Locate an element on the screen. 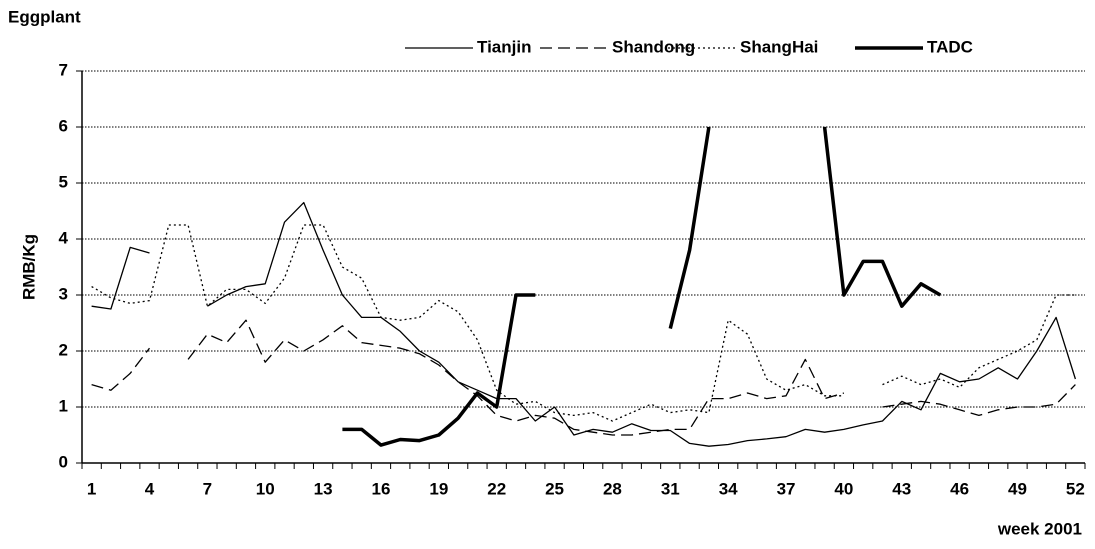  x-axis-label: week 2001 is located at coordinates (1039, 528).